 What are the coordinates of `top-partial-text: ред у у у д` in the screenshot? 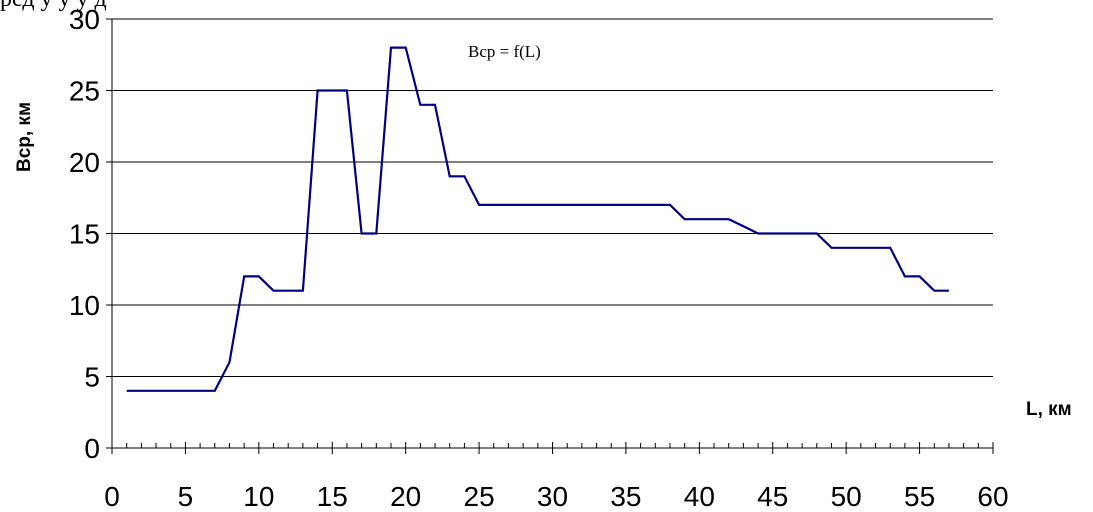 It's located at (53, 6).